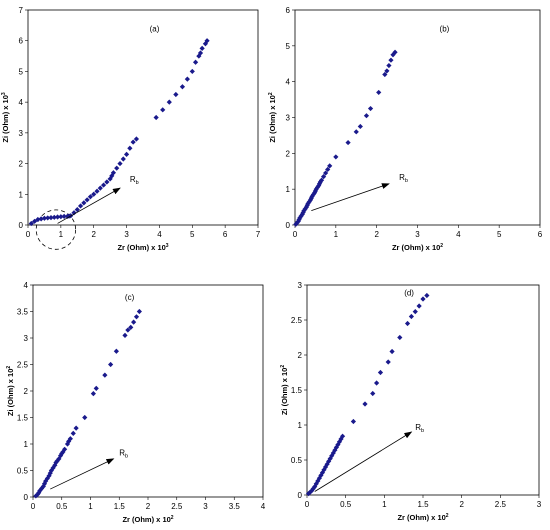 The image size is (550, 530). What do you see at coordinates (130, 297) in the screenshot?
I see `panel-label: (c)` at bounding box center [130, 297].